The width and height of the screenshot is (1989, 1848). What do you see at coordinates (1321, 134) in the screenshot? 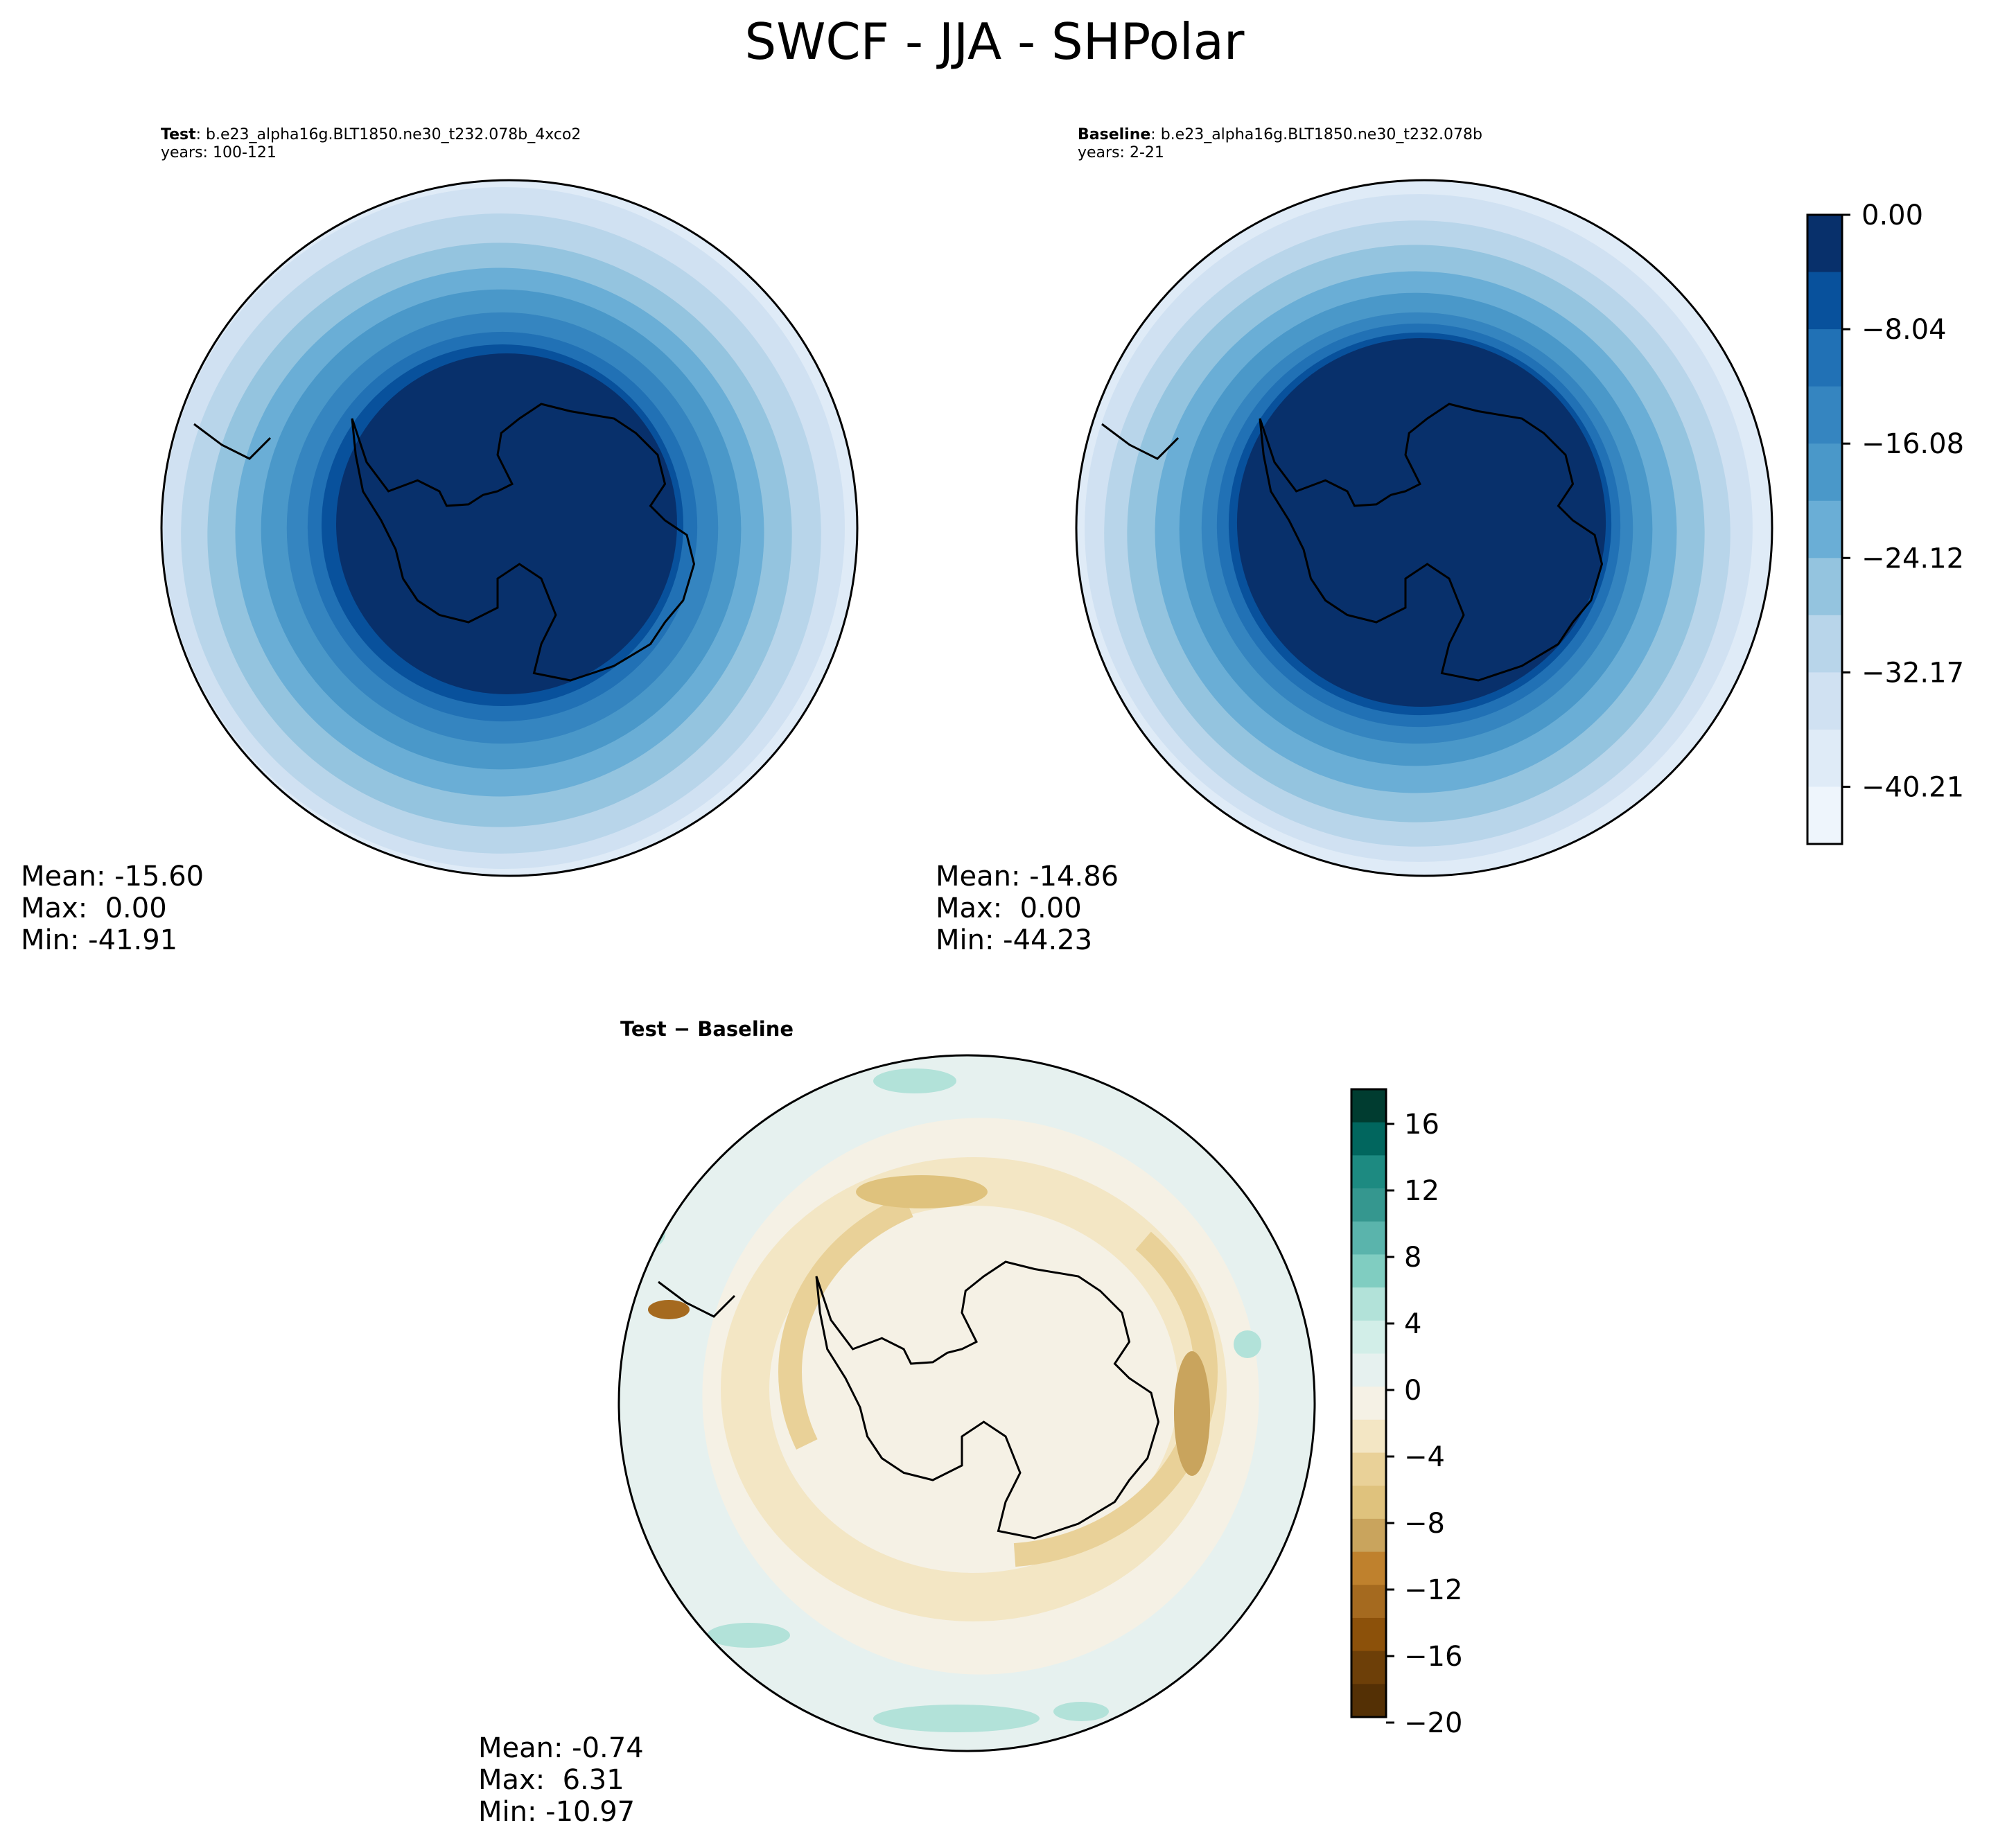
I see `baseline-case-name: b.e23_alpha16g.BLT1850.ne30_t232.078b` at bounding box center [1321, 134].